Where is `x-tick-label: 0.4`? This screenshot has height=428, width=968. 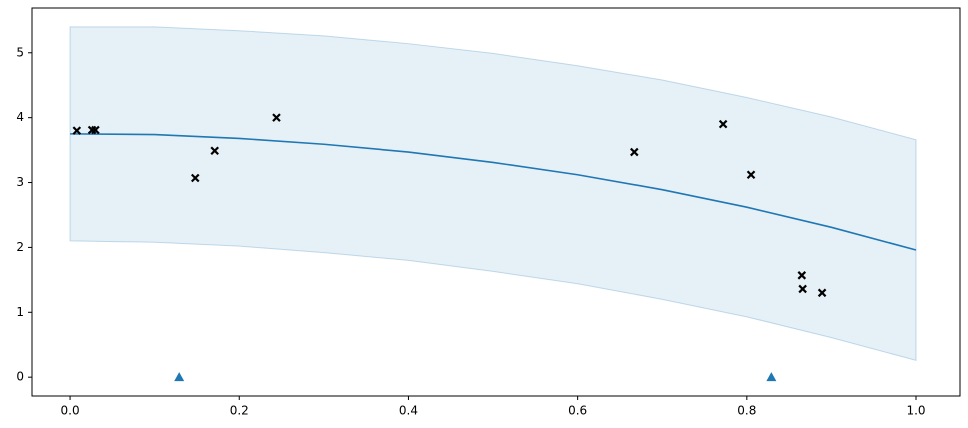
x-tick-label: 0.4 is located at coordinates (408, 411).